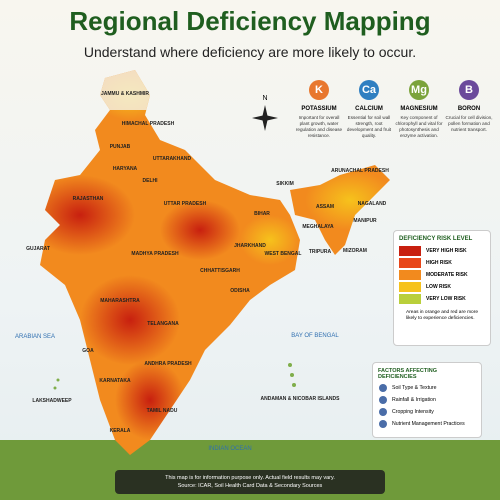 This screenshot has width=500, height=500. I want to click on factor-label: Soil Type & Texture, so click(414, 388).